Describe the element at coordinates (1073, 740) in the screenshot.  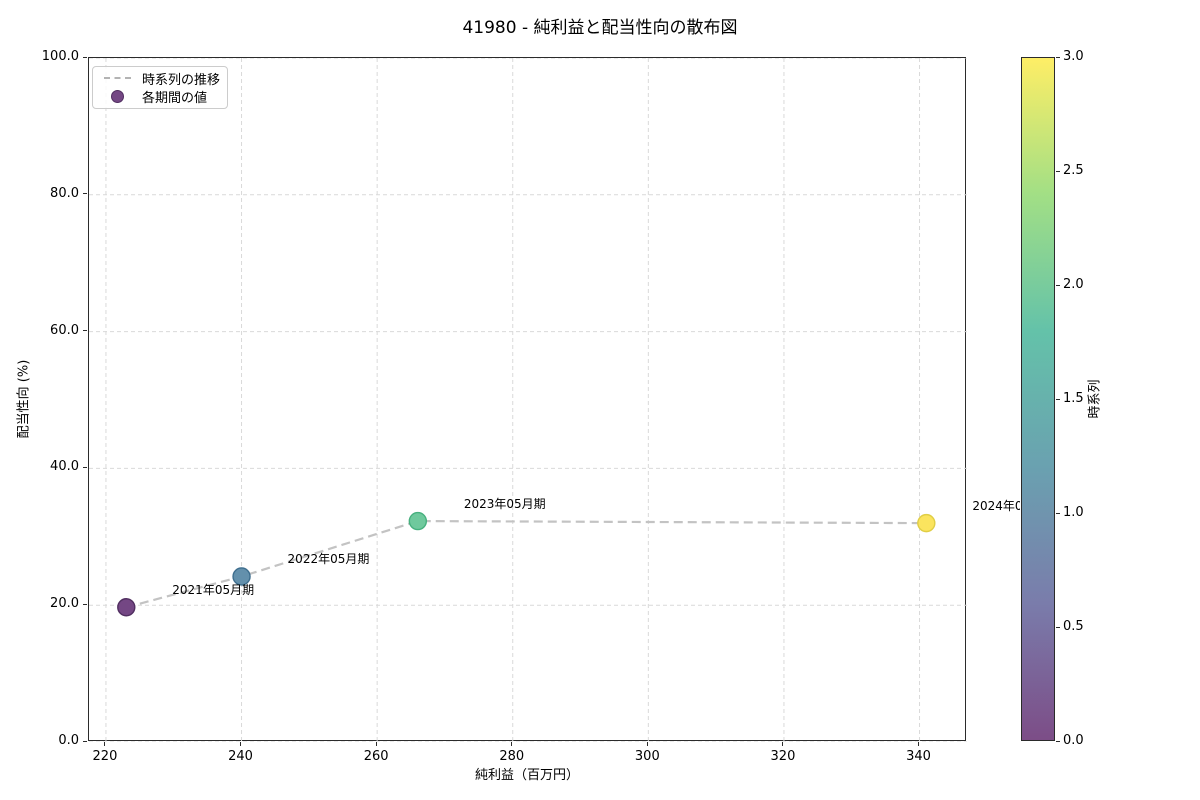
I see `colorbar-tick-label: 0.0` at that location.